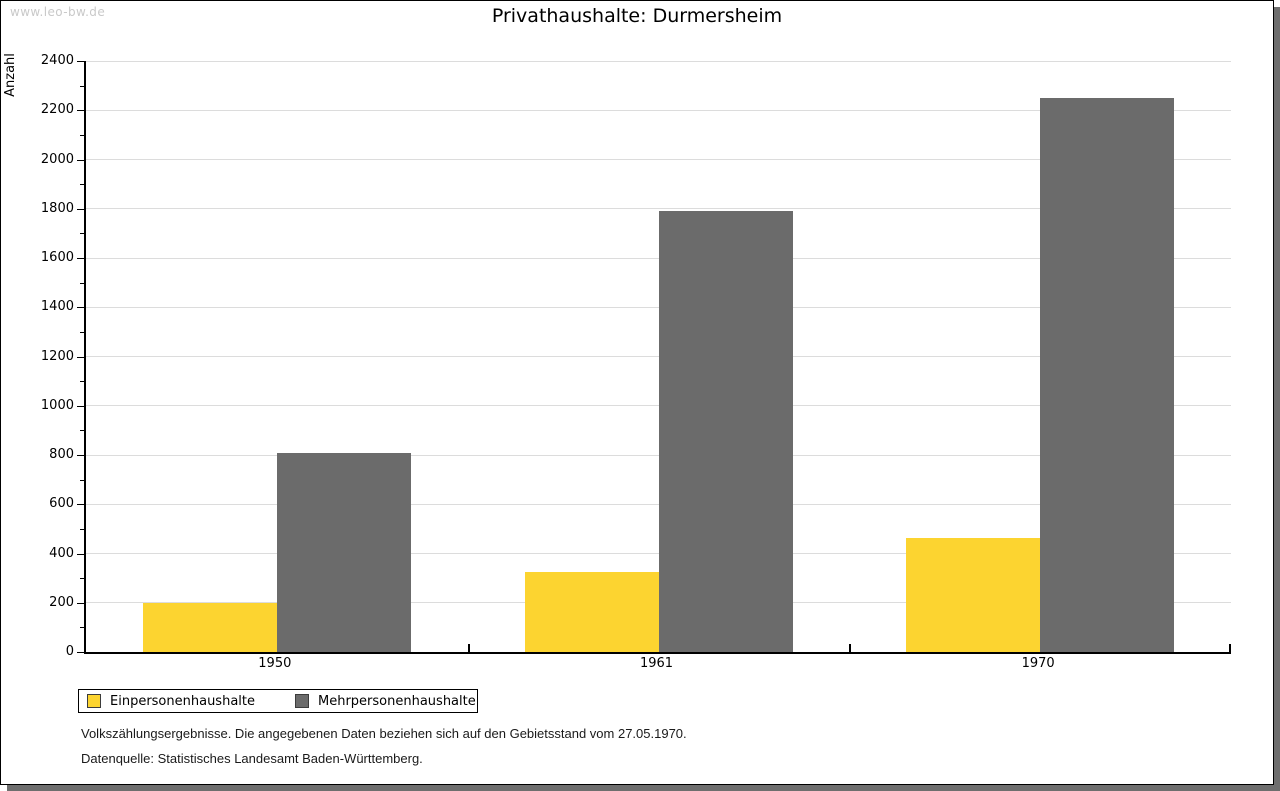 Image resolution: width=1280 pixels, height=791 pixels. Describe the element at coordinates (61, 504) in the screenshot. I see `y-tick-label: 600` at that location.